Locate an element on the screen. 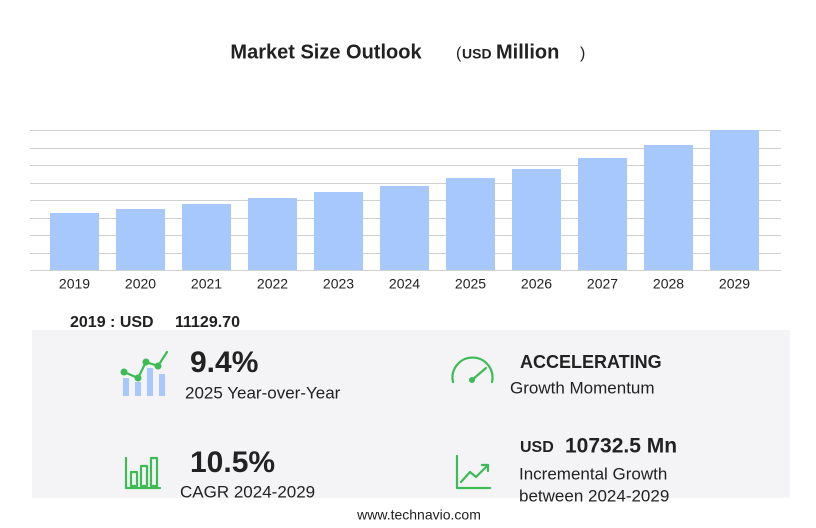 Image resolution: width=816 pixels, height=528 pixels. kpi-value: ACCELERATING is located at coordinates (591, 362).